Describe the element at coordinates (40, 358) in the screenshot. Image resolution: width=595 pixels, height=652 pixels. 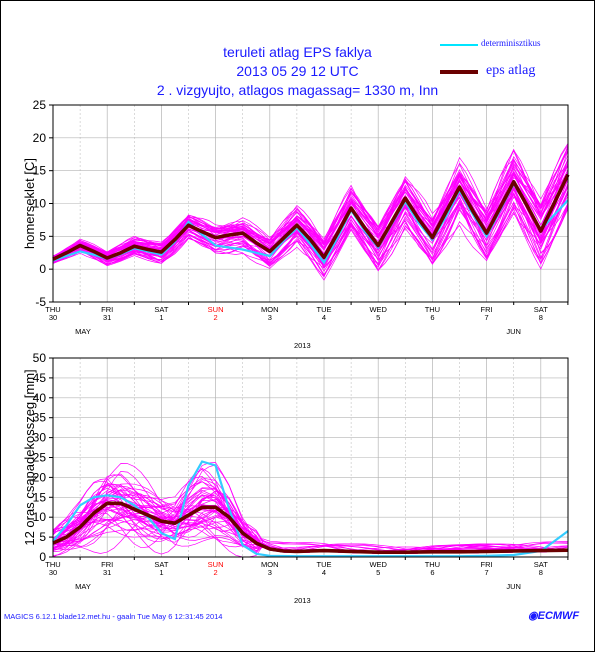
I see `y-tick-label: 50` at that location.